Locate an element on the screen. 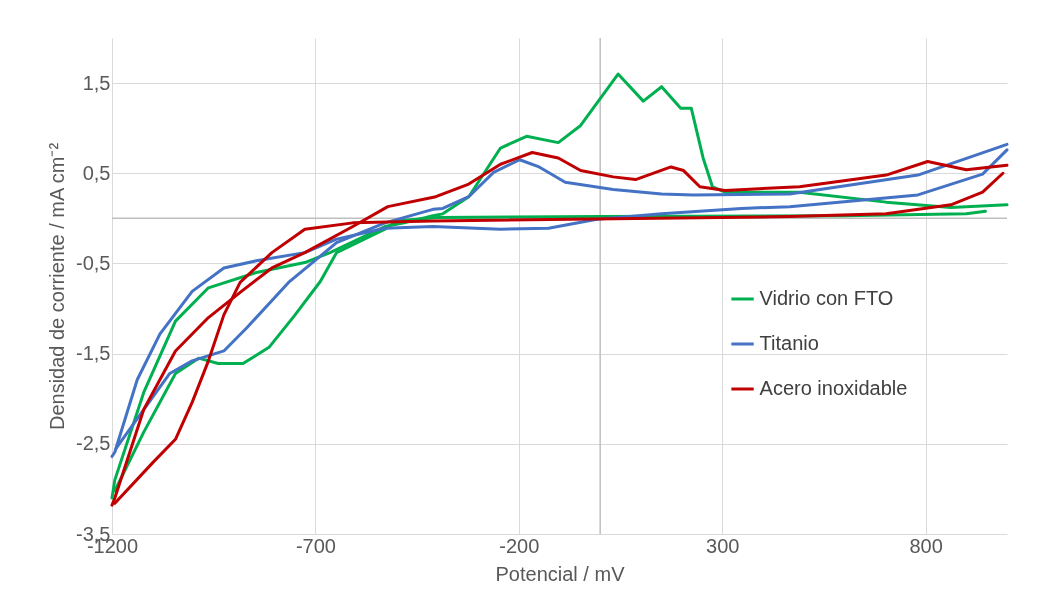  legend-label: Vidrio con FTO is located at coordinates (826, 298).